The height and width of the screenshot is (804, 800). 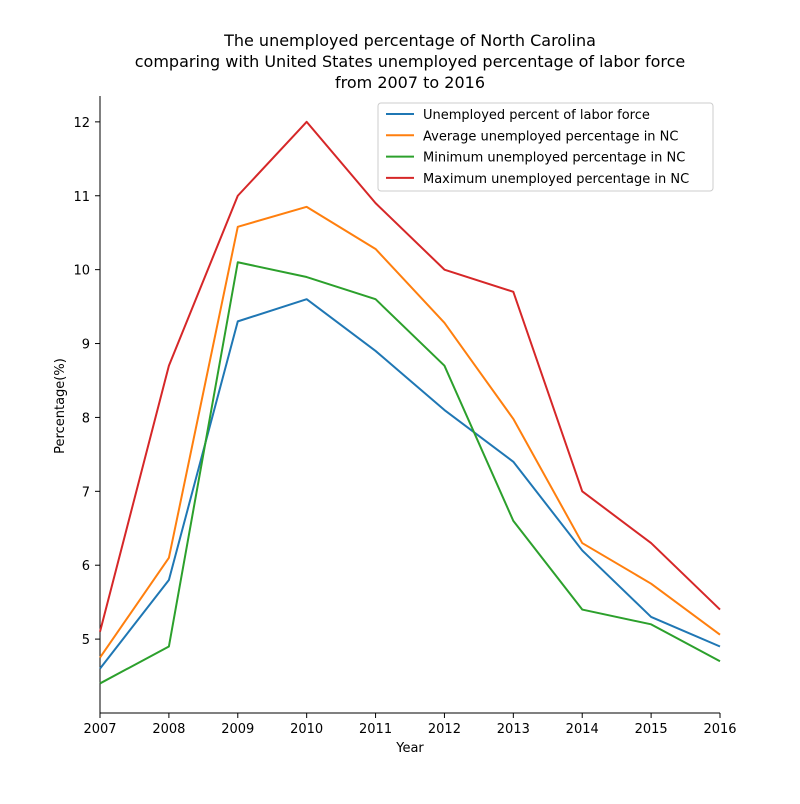 I want to click on legend-label: Minimum unemployed percentage in NC, so click(x=554, y=158).